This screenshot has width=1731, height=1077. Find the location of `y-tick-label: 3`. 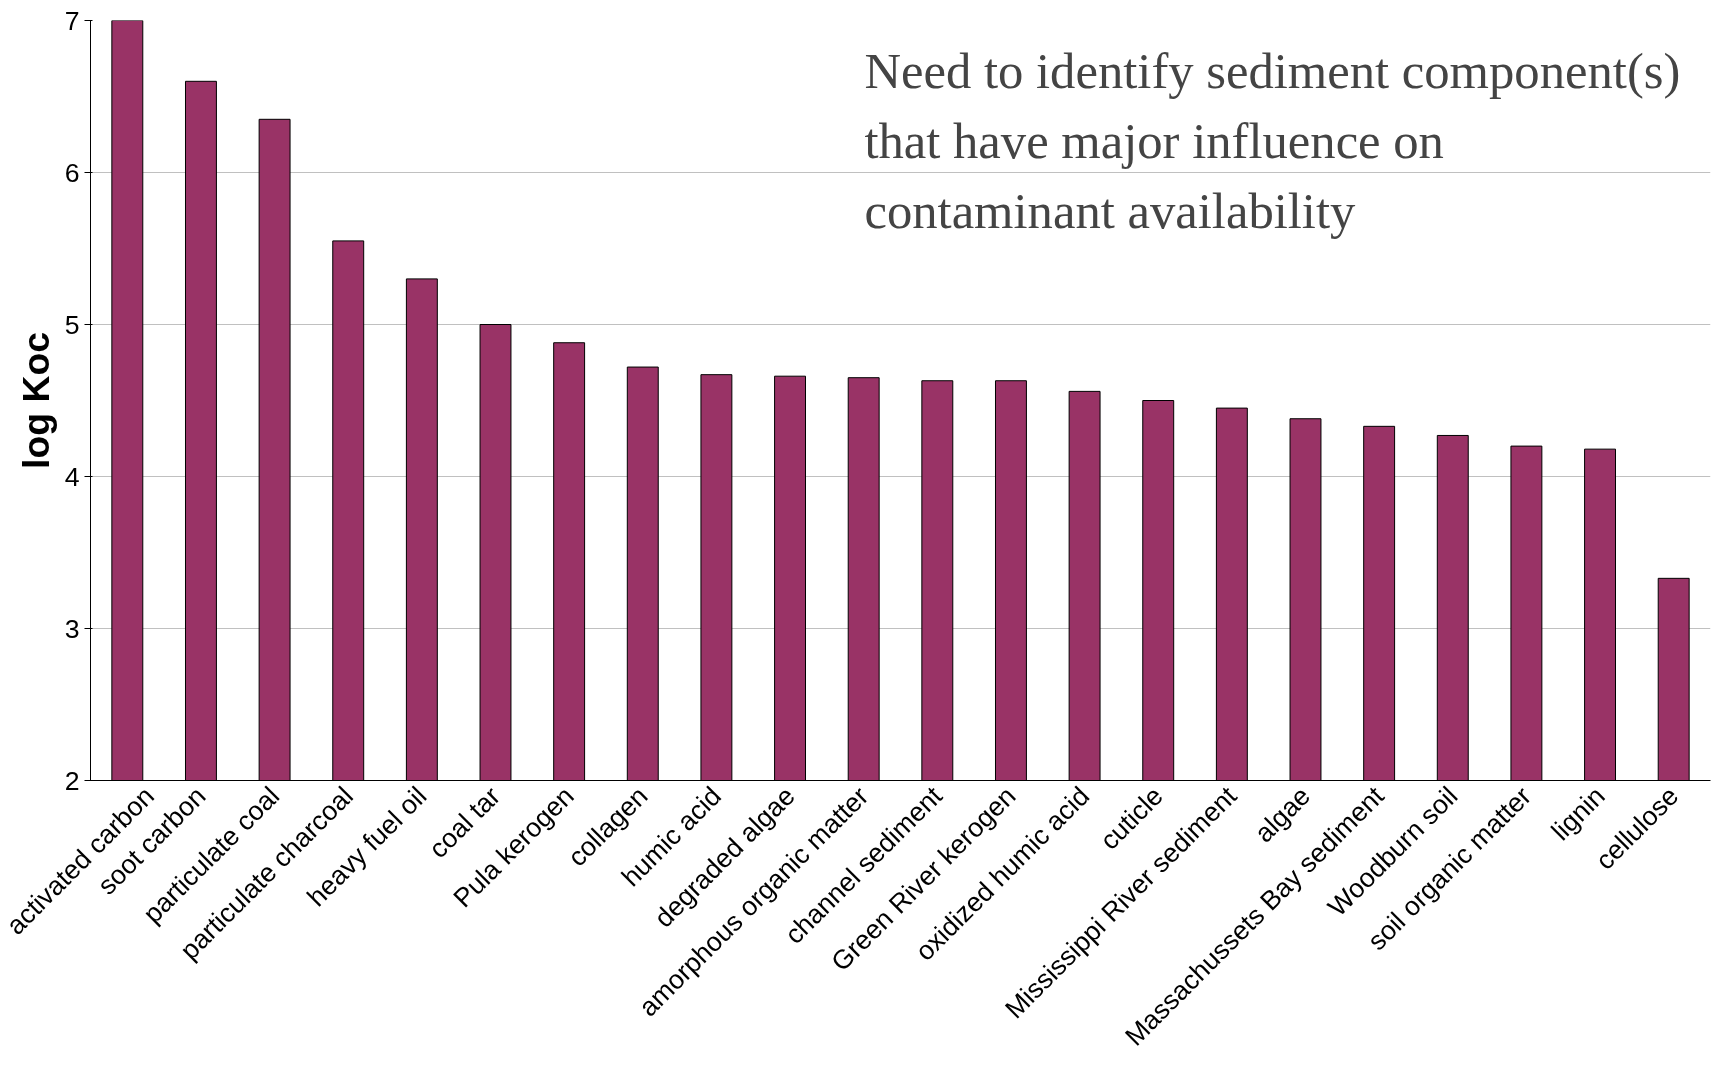

y-tick-label: 3 is located at coordinates (72, 628).